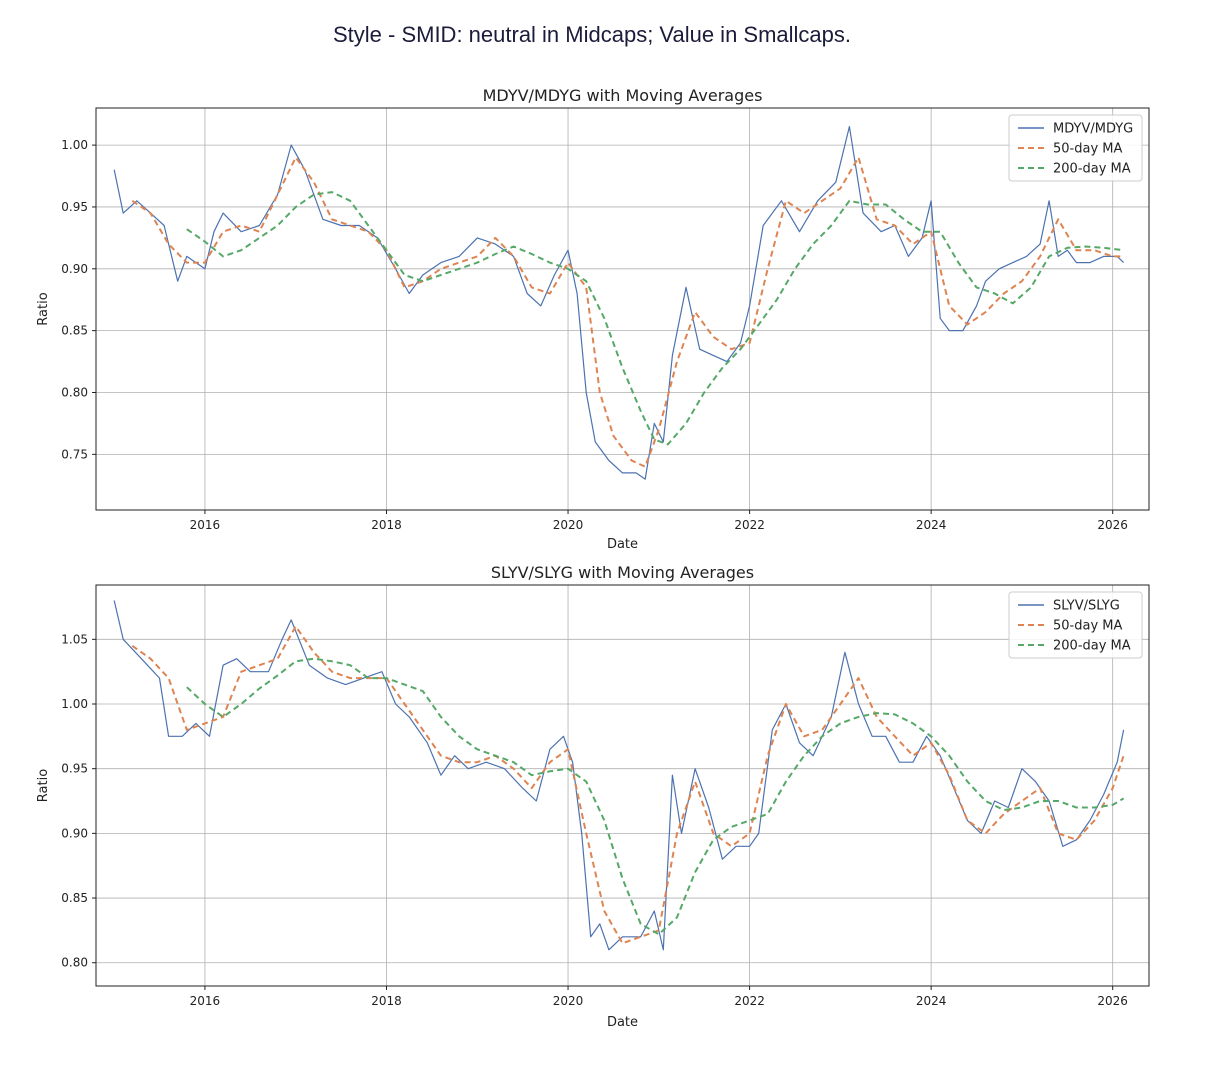 The height and width of the screenshot is (1068, 1228). I want to click on chart-title: MDYV/MDYG with Moving Averages, so click(623, 95).